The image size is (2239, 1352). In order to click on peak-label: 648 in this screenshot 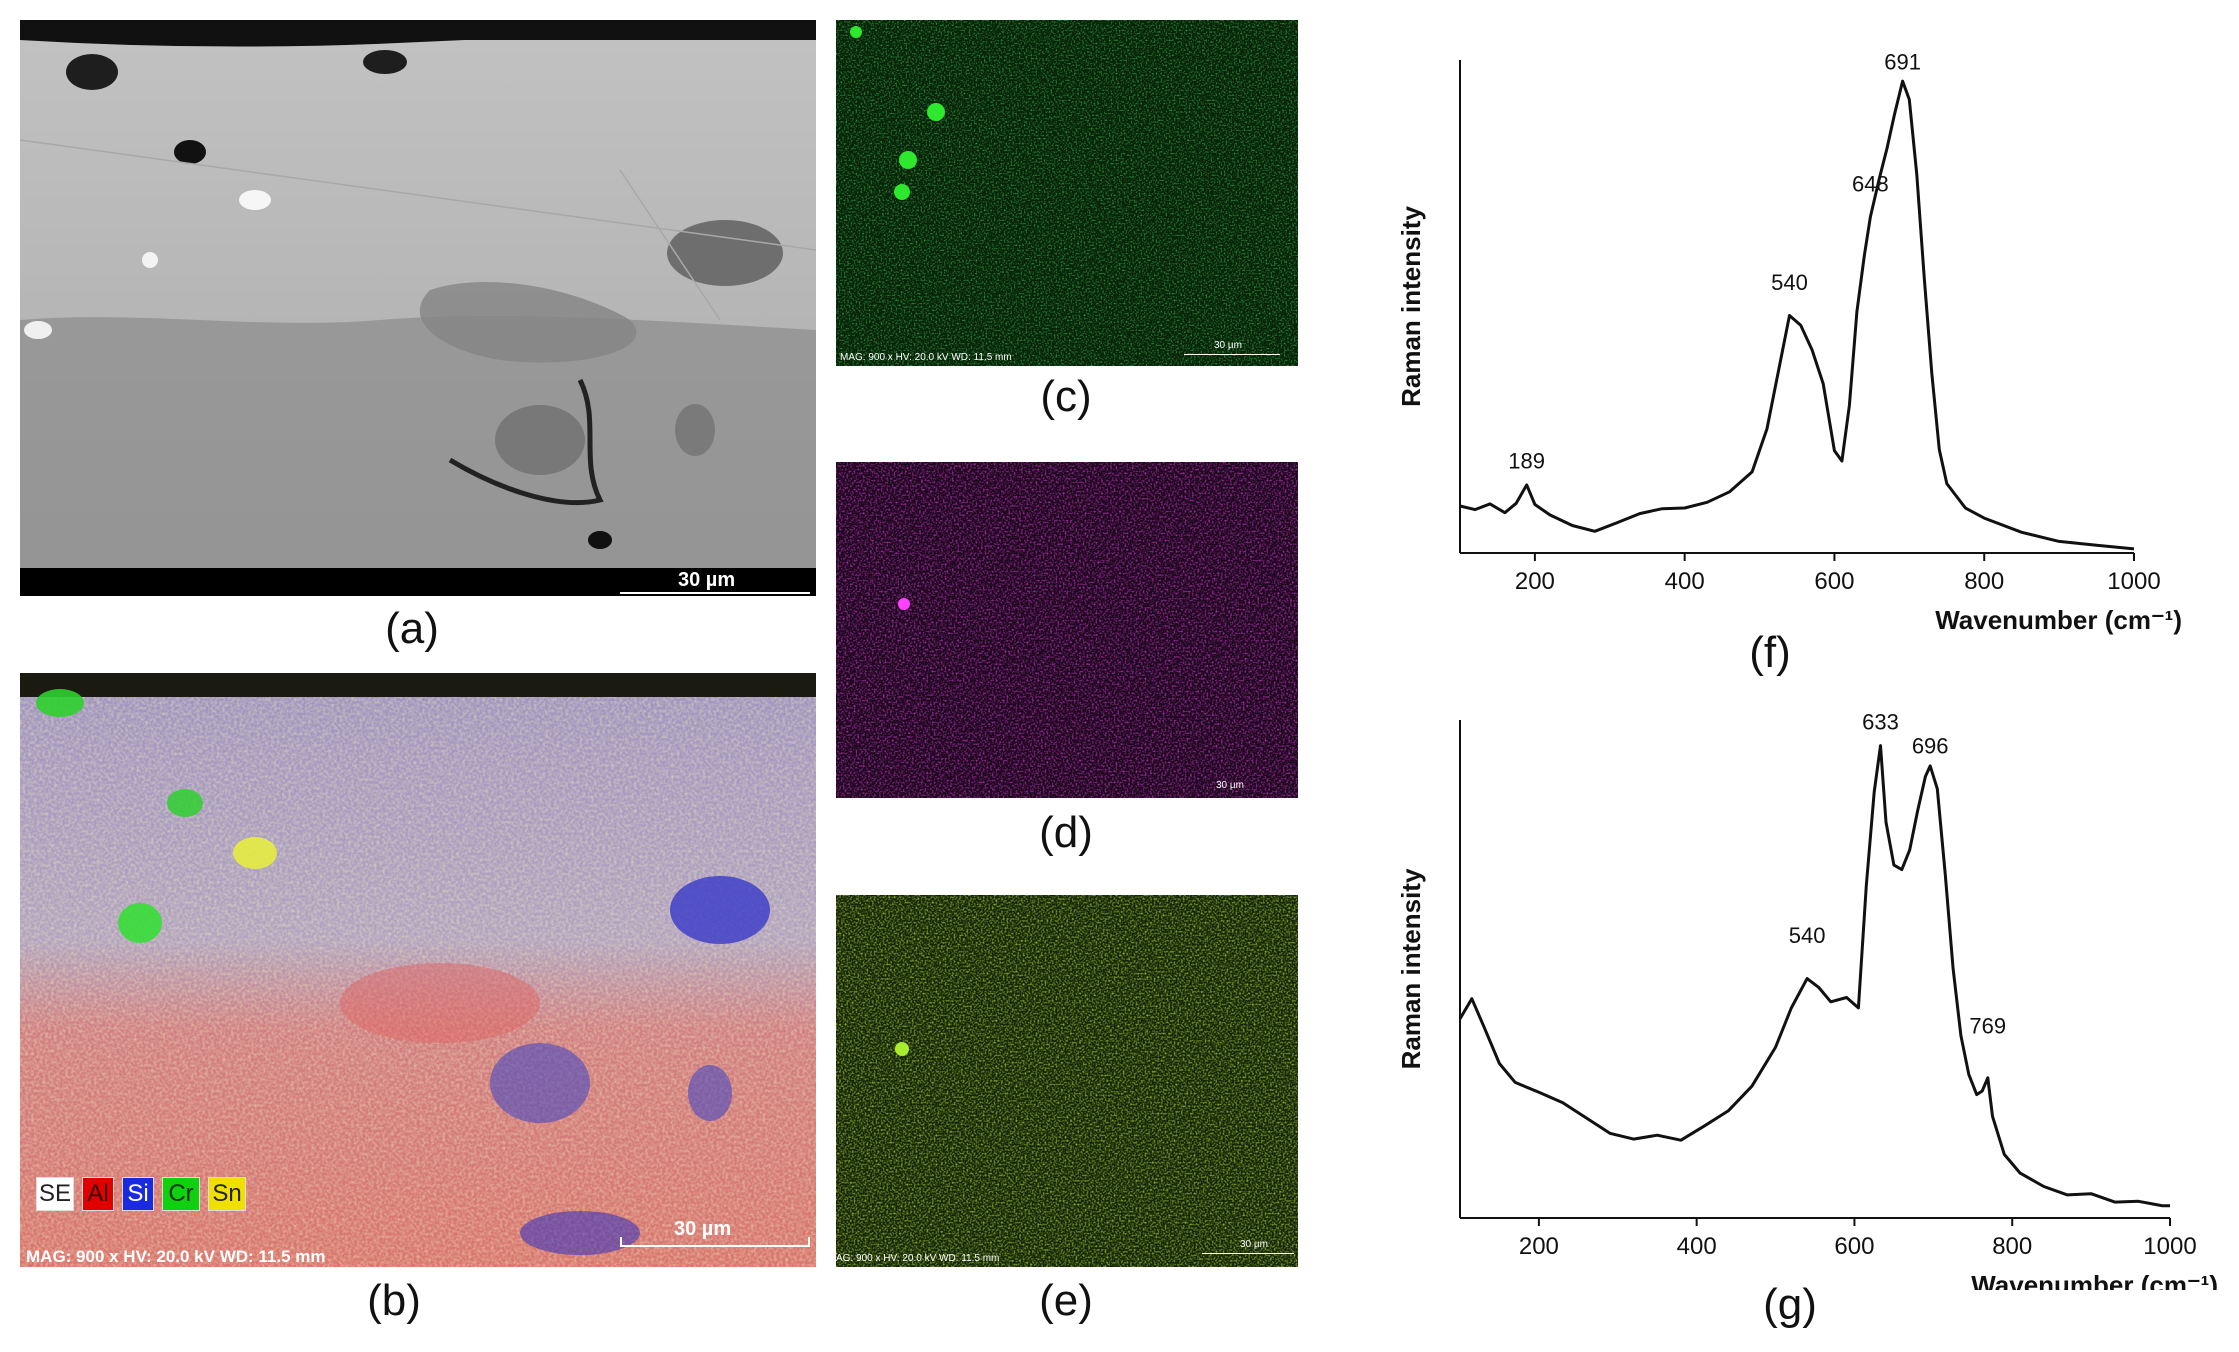, I will do `click(1870, 184)`.